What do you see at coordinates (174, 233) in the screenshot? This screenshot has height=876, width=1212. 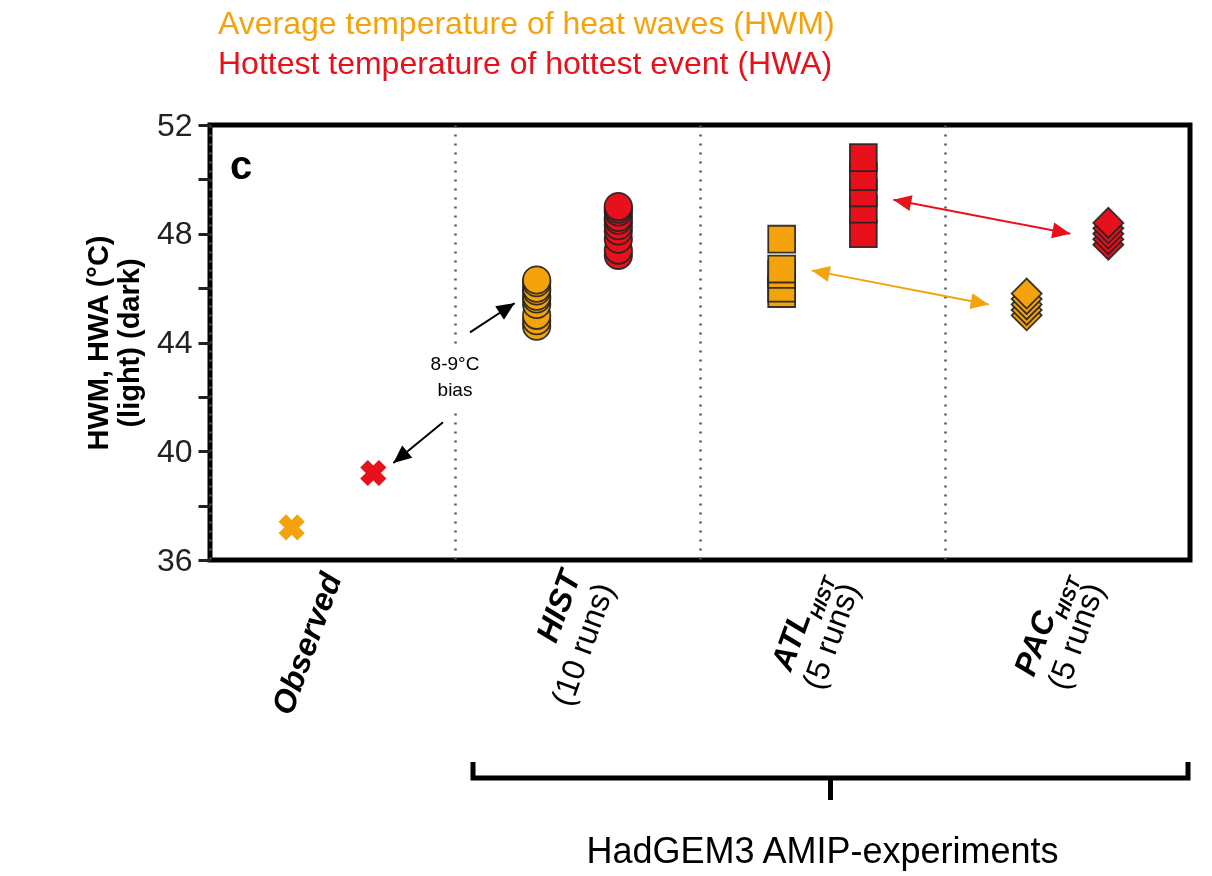 I see `y-tick-label: 48` at bounding box center [174, 233].